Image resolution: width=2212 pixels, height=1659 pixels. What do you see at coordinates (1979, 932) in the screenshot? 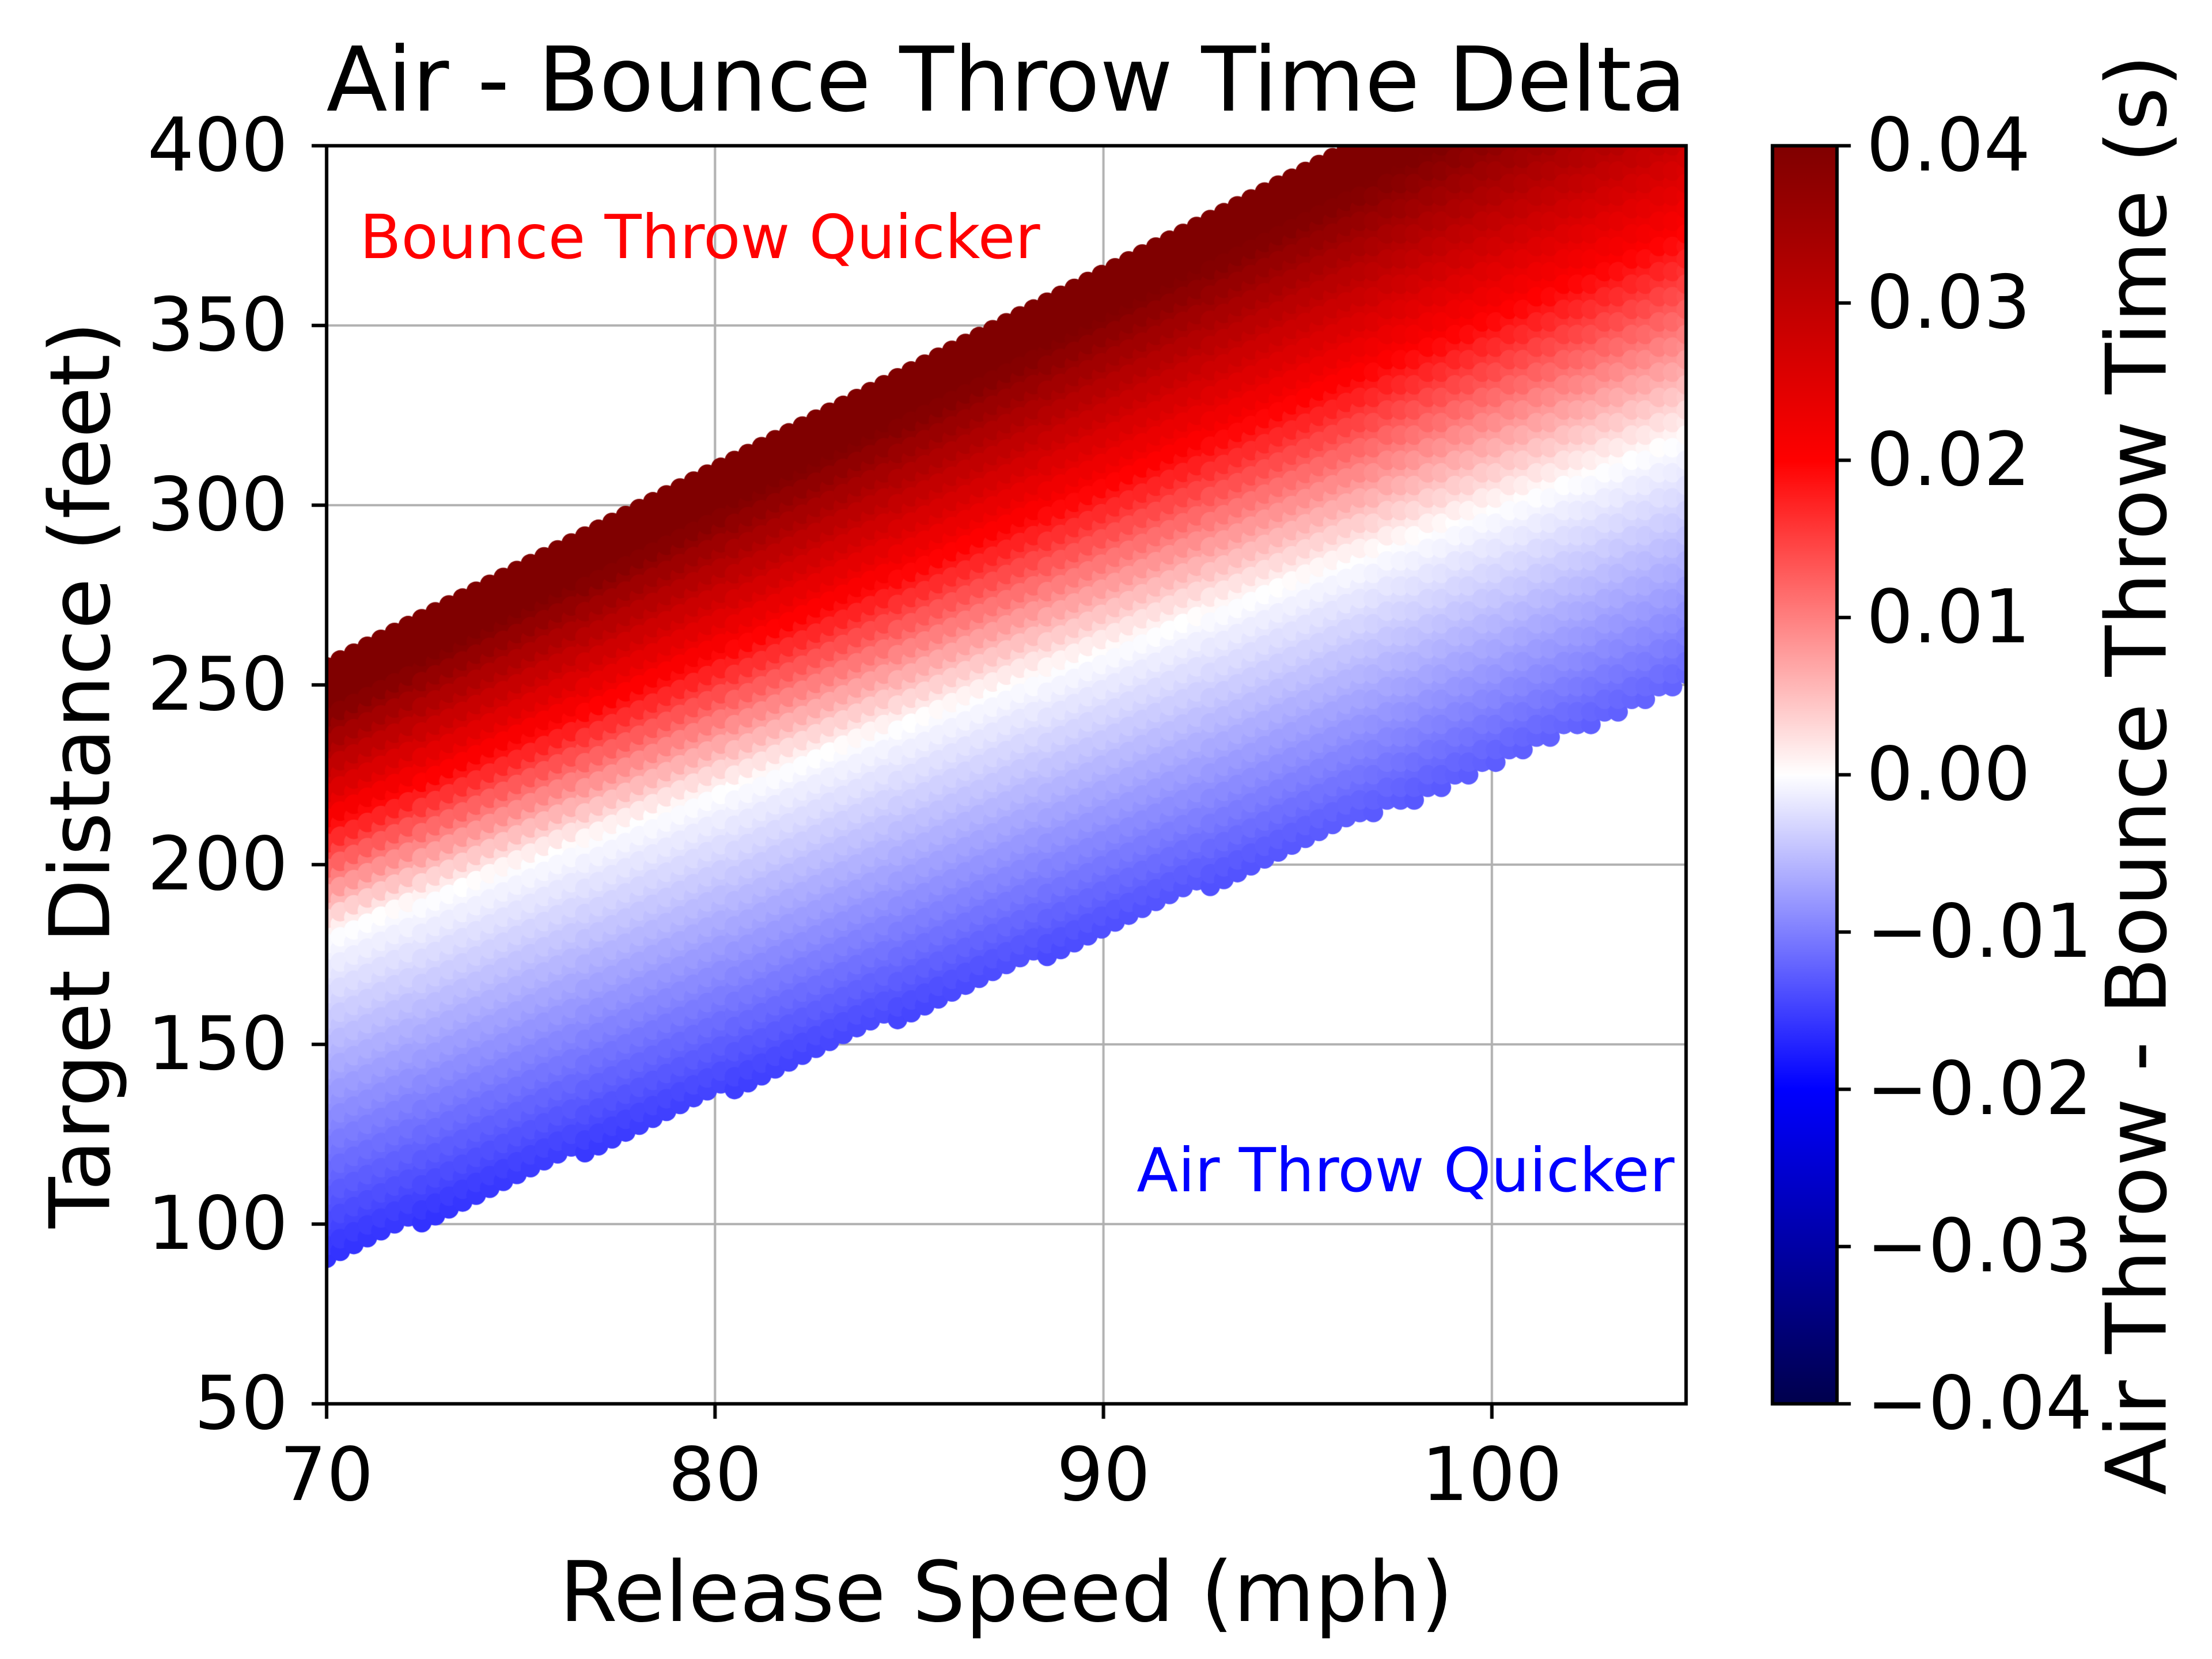
I see `colorbar-tick-label: −0.01` at bounding box center [1979, 932].